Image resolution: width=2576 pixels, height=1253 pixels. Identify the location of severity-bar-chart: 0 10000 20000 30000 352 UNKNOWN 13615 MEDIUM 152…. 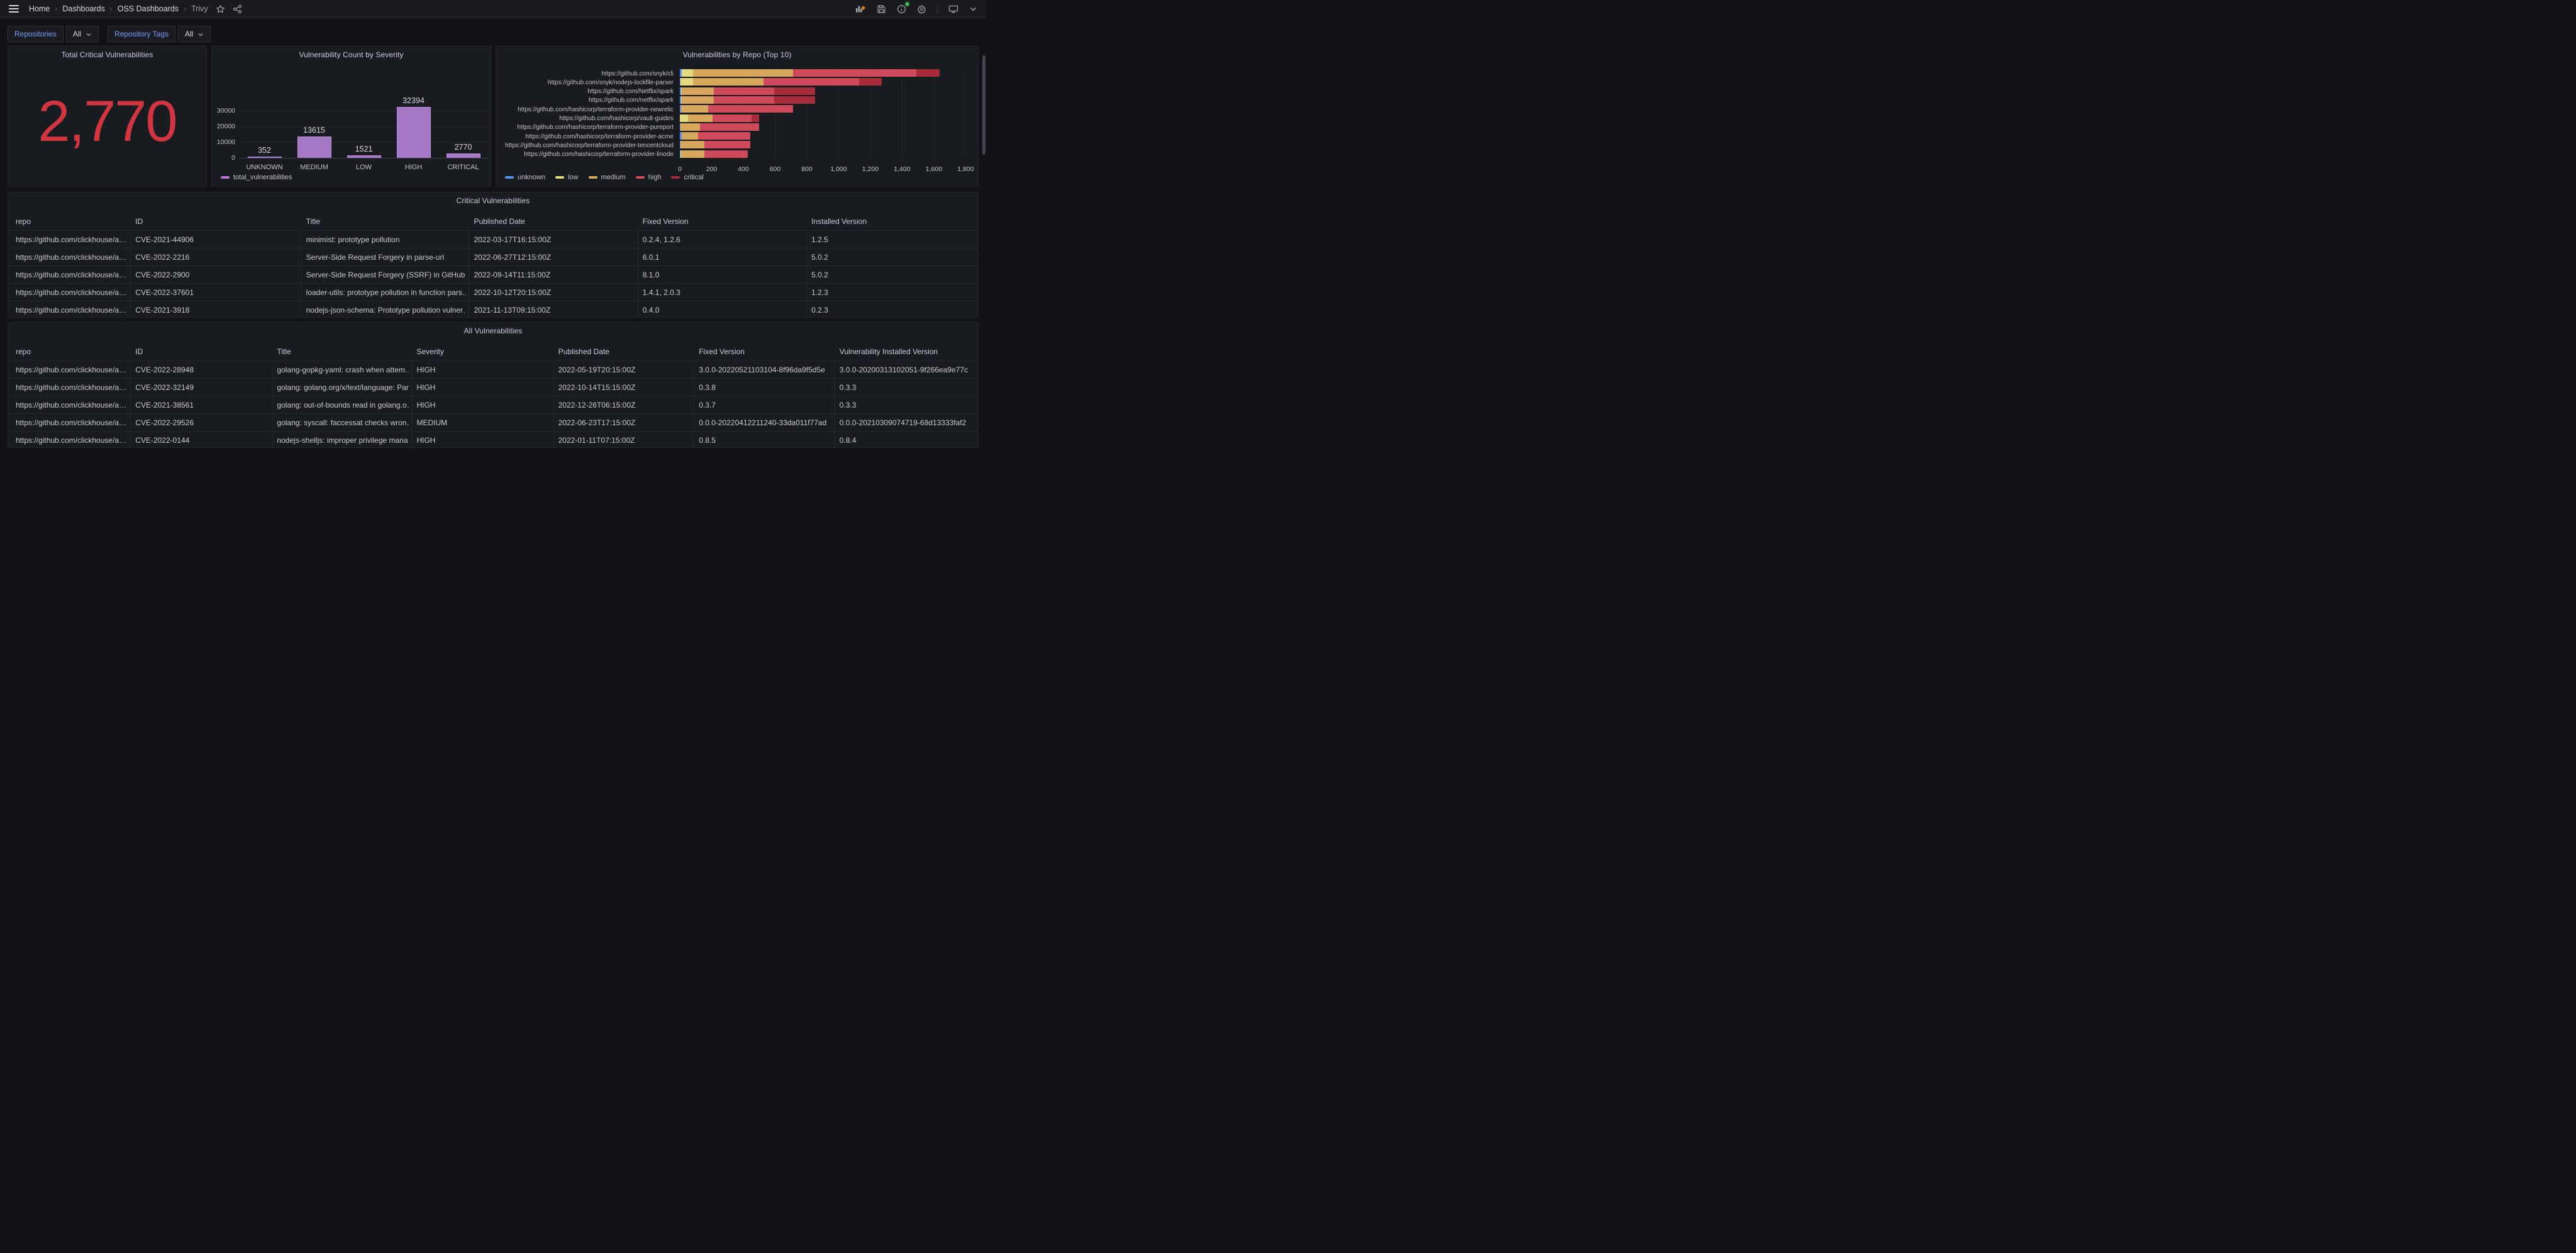
(351, 116).